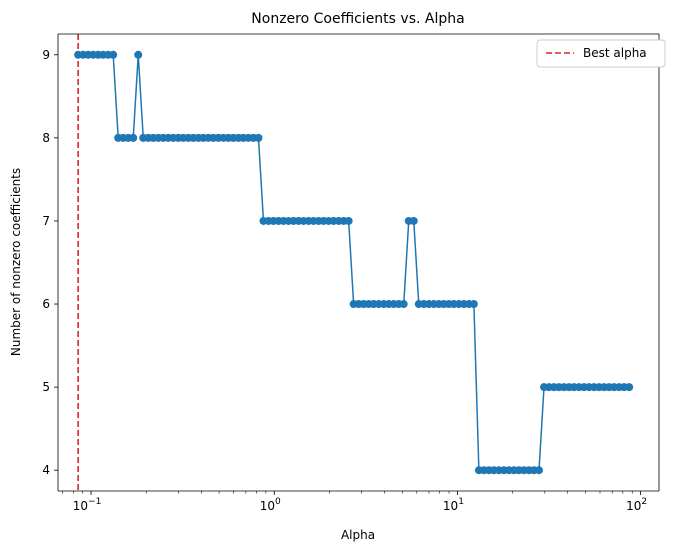 Image resolution: width=678 pixels, height=552 pixels. What do you see at coordinates (87, 505) in the screenshot?
I see `x-tick-label: 10⁻¹` at bounding box center [87, 505].